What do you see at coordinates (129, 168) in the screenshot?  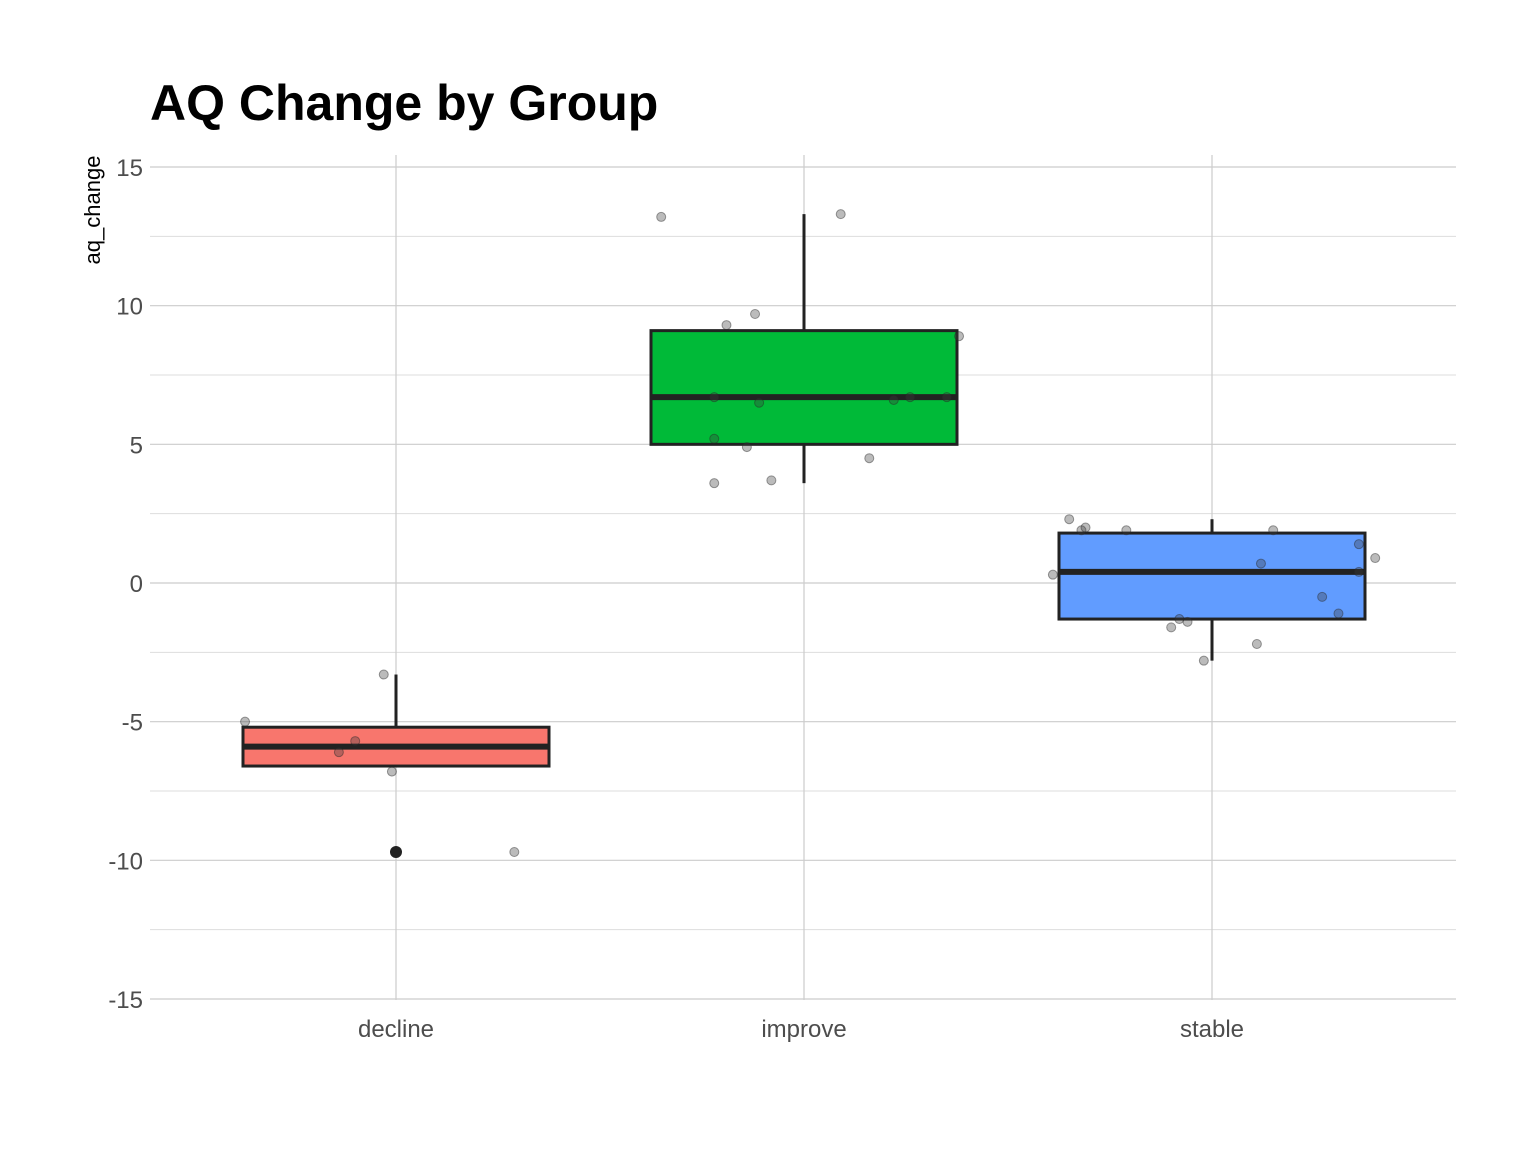 I see `y-tick-label: 15` at bounding box center [129, 168].